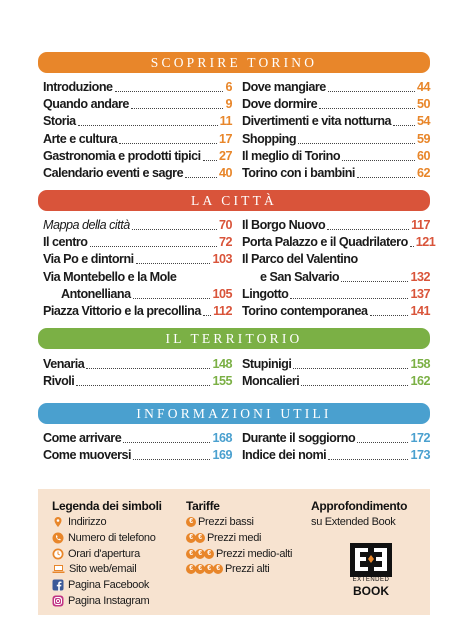  I want to click on extended-book-logo, so click(371, 560).